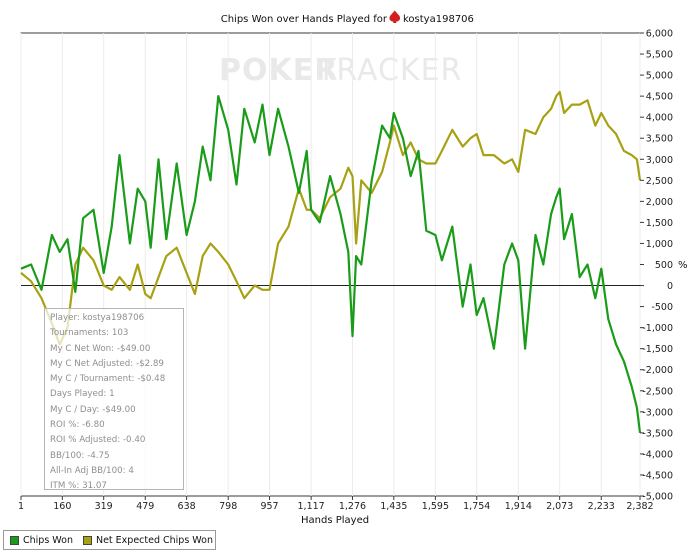  I want to click on legend: Chips Won Net Expected Chips Won, so click(109, 540).